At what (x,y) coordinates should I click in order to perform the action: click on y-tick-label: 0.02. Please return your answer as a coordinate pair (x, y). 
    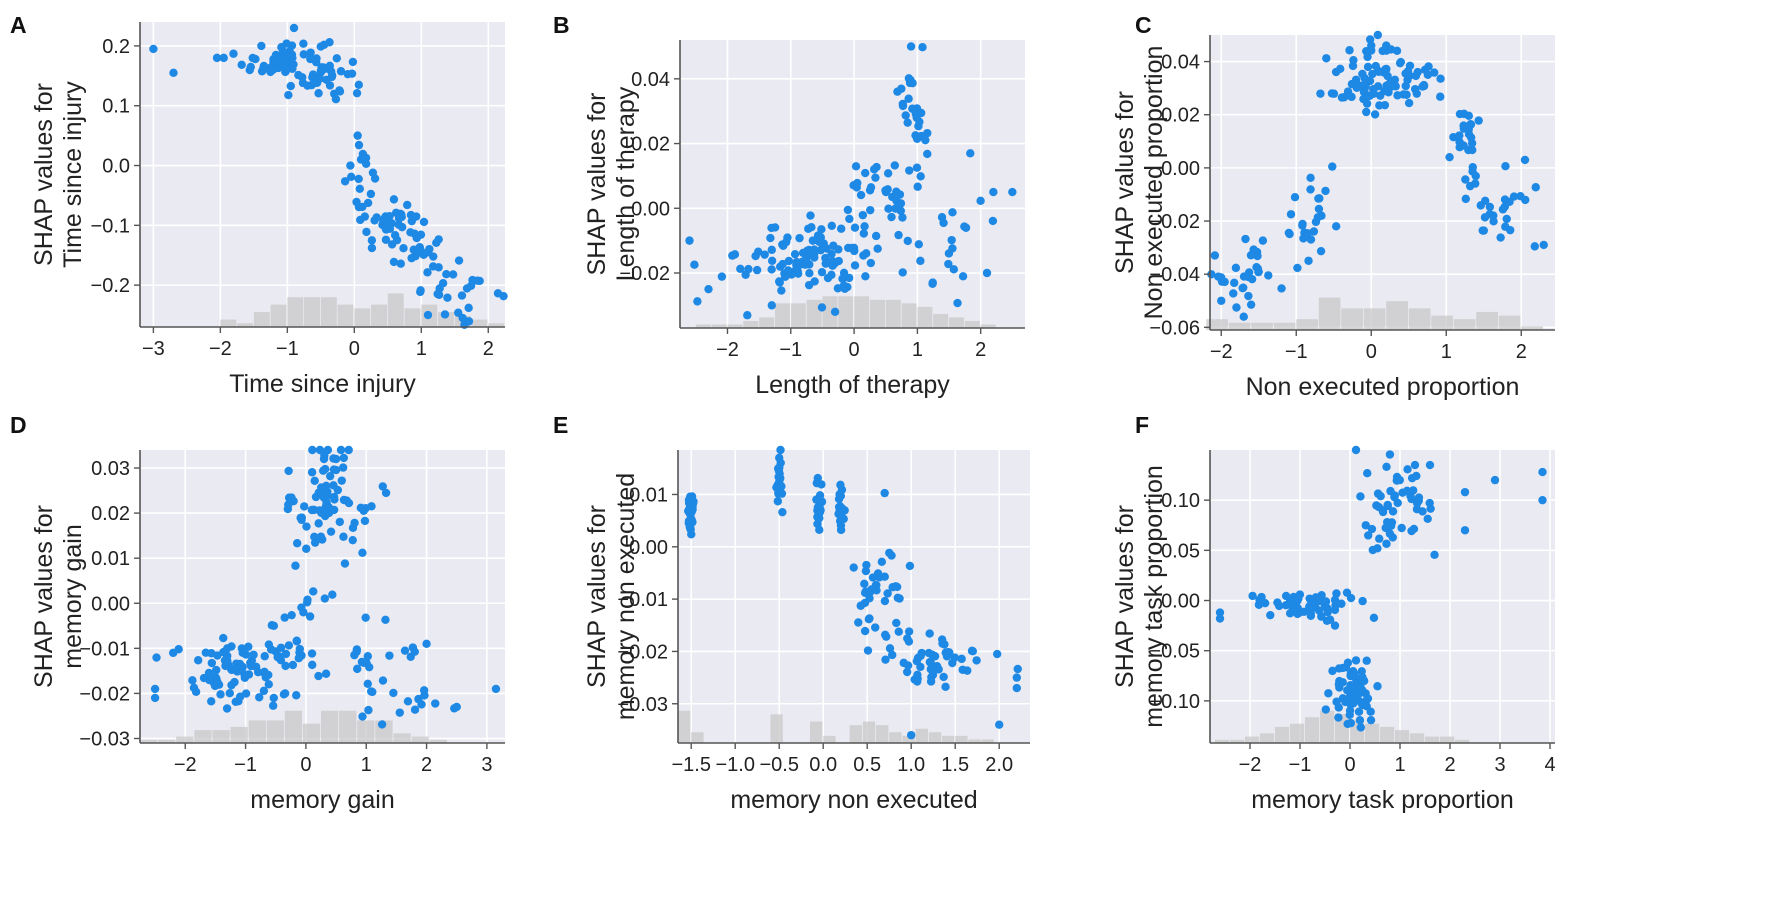
    Looking at the image, I should click on (1180, 116).